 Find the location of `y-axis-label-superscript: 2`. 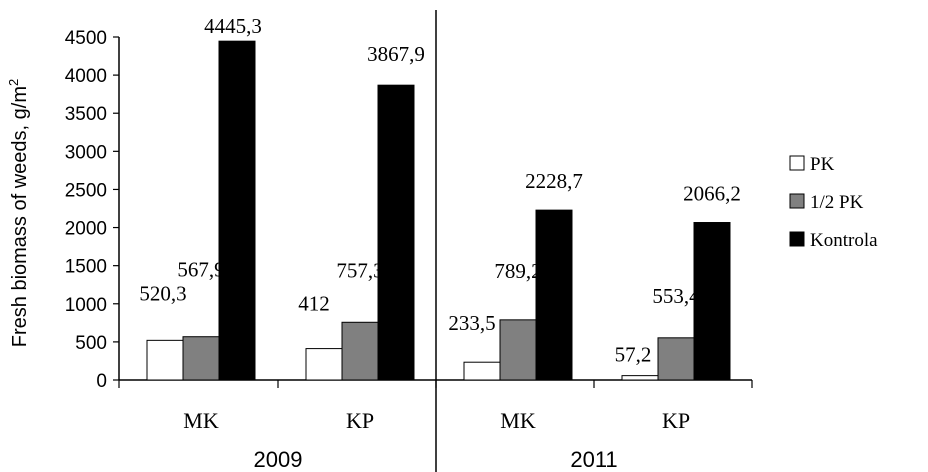

y-axis-label-superscript: 2 is located at coordinates (13, 82).